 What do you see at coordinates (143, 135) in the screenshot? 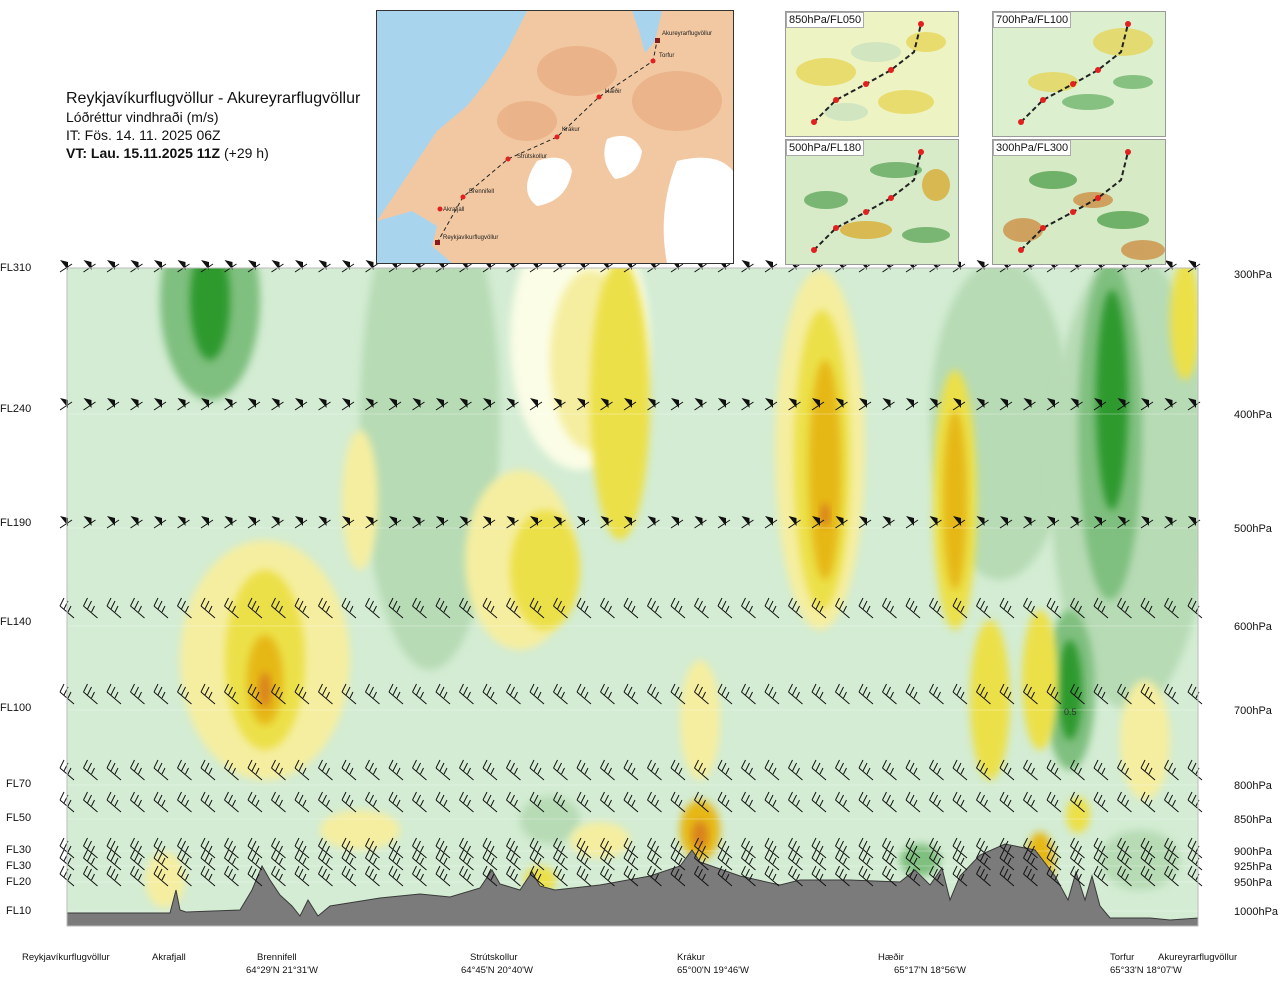
I see `init-time: IT: Fös. 14. 11. 2025 06Z` at bounding box center [143, 135].